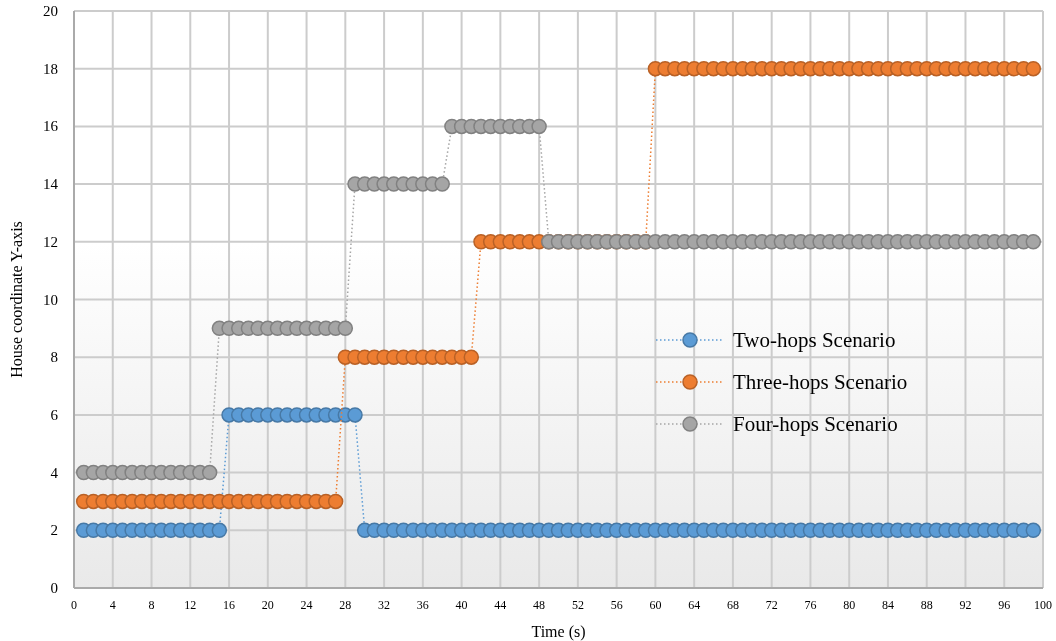 This screenshot has height=641, width=1056. Describe the element at coordinates (74, 605) in the screenshot. I see `x-tick-label: 0` at that location.